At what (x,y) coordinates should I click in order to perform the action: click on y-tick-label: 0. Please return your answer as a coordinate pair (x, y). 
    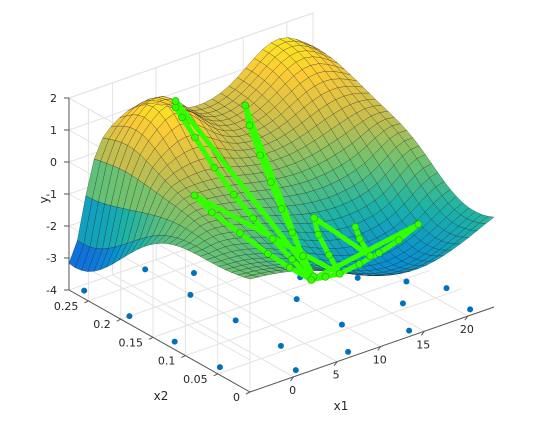
    Looking at the image, I should click on (236, 397).